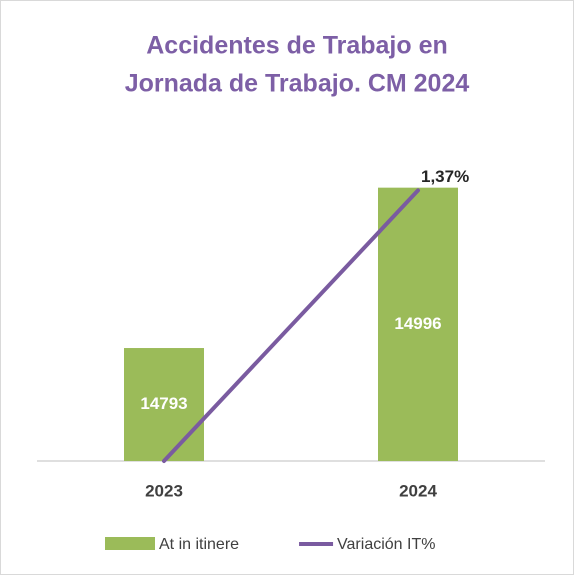  What do you see at coordinates (418, 490) in the screenshot?
I see `x-tick-label: 2024` at bounding box center [418, 490].